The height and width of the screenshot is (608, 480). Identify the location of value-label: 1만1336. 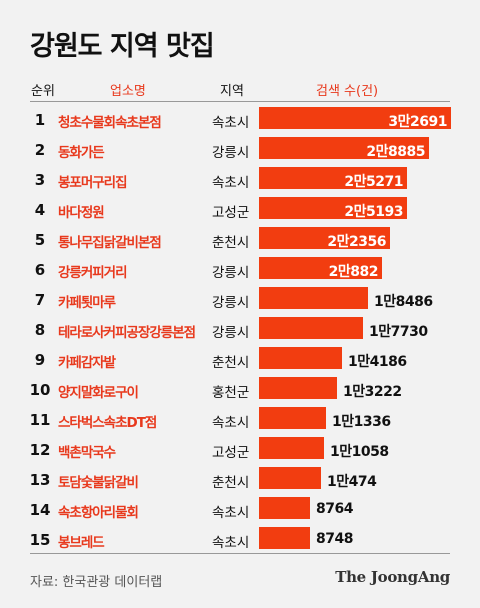
(361, 422).